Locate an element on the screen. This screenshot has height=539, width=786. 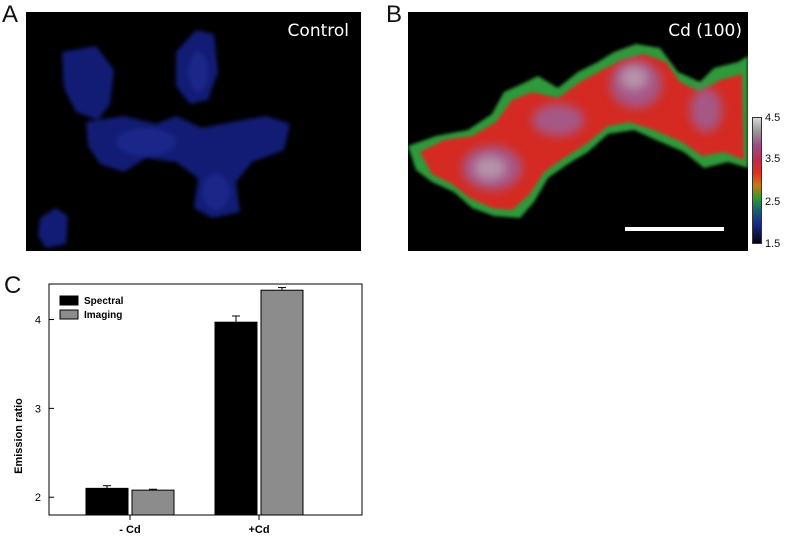
legend-label: Spectral is located at coordinates (104, 301).